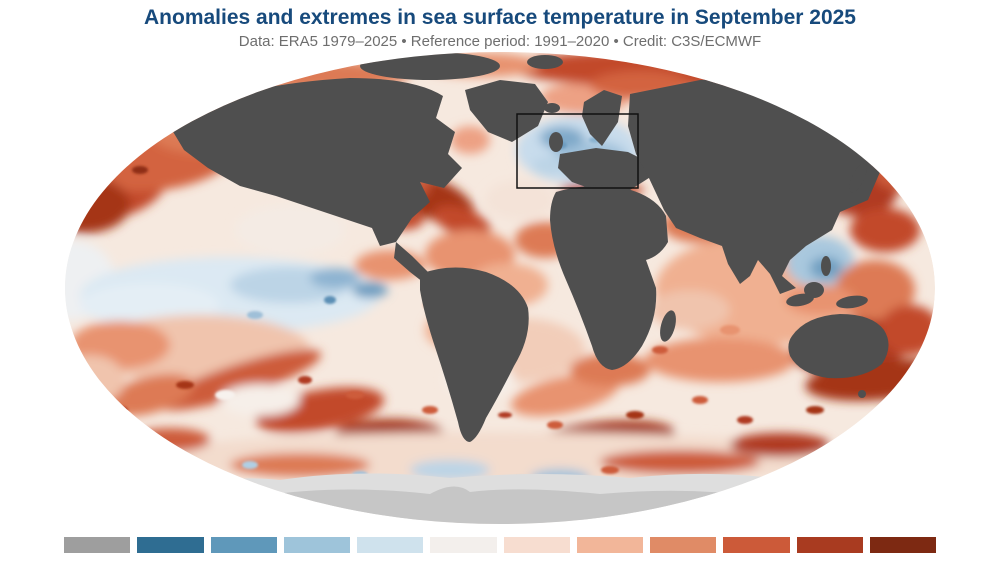  What do you see at coordinates (552, 108) in the screenshot?
I see `iceland` at bounding box center [552, 108].